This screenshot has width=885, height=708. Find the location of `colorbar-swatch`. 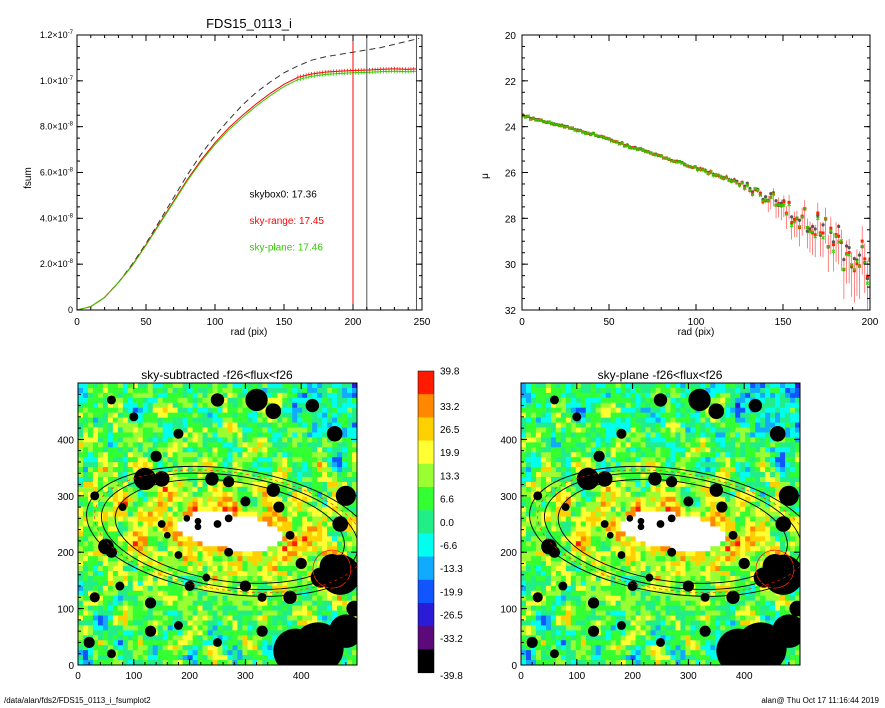

colorbar-swatch is located at coordinates (426, 661).